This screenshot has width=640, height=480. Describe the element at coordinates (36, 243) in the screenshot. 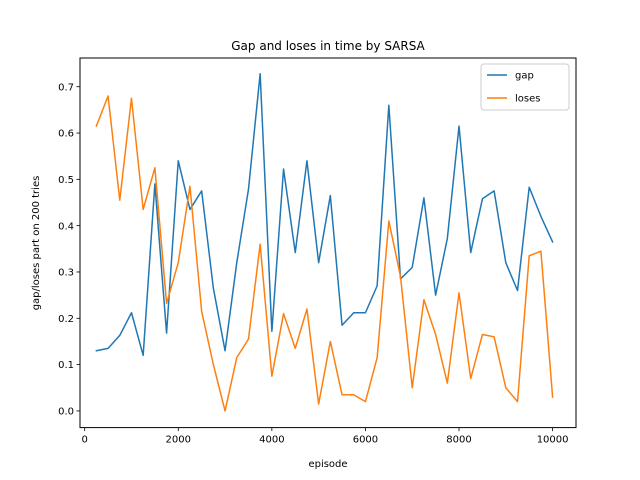

I see `y-axis-label: gap/loses part on 200 tries` at that location.